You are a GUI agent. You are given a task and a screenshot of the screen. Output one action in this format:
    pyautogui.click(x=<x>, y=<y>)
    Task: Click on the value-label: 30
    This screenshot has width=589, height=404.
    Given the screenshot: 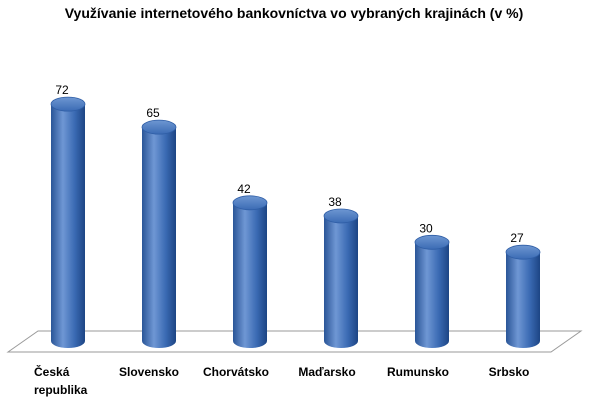 What is the action you would take?
    pyautogui.click(x=426, y=228)
    